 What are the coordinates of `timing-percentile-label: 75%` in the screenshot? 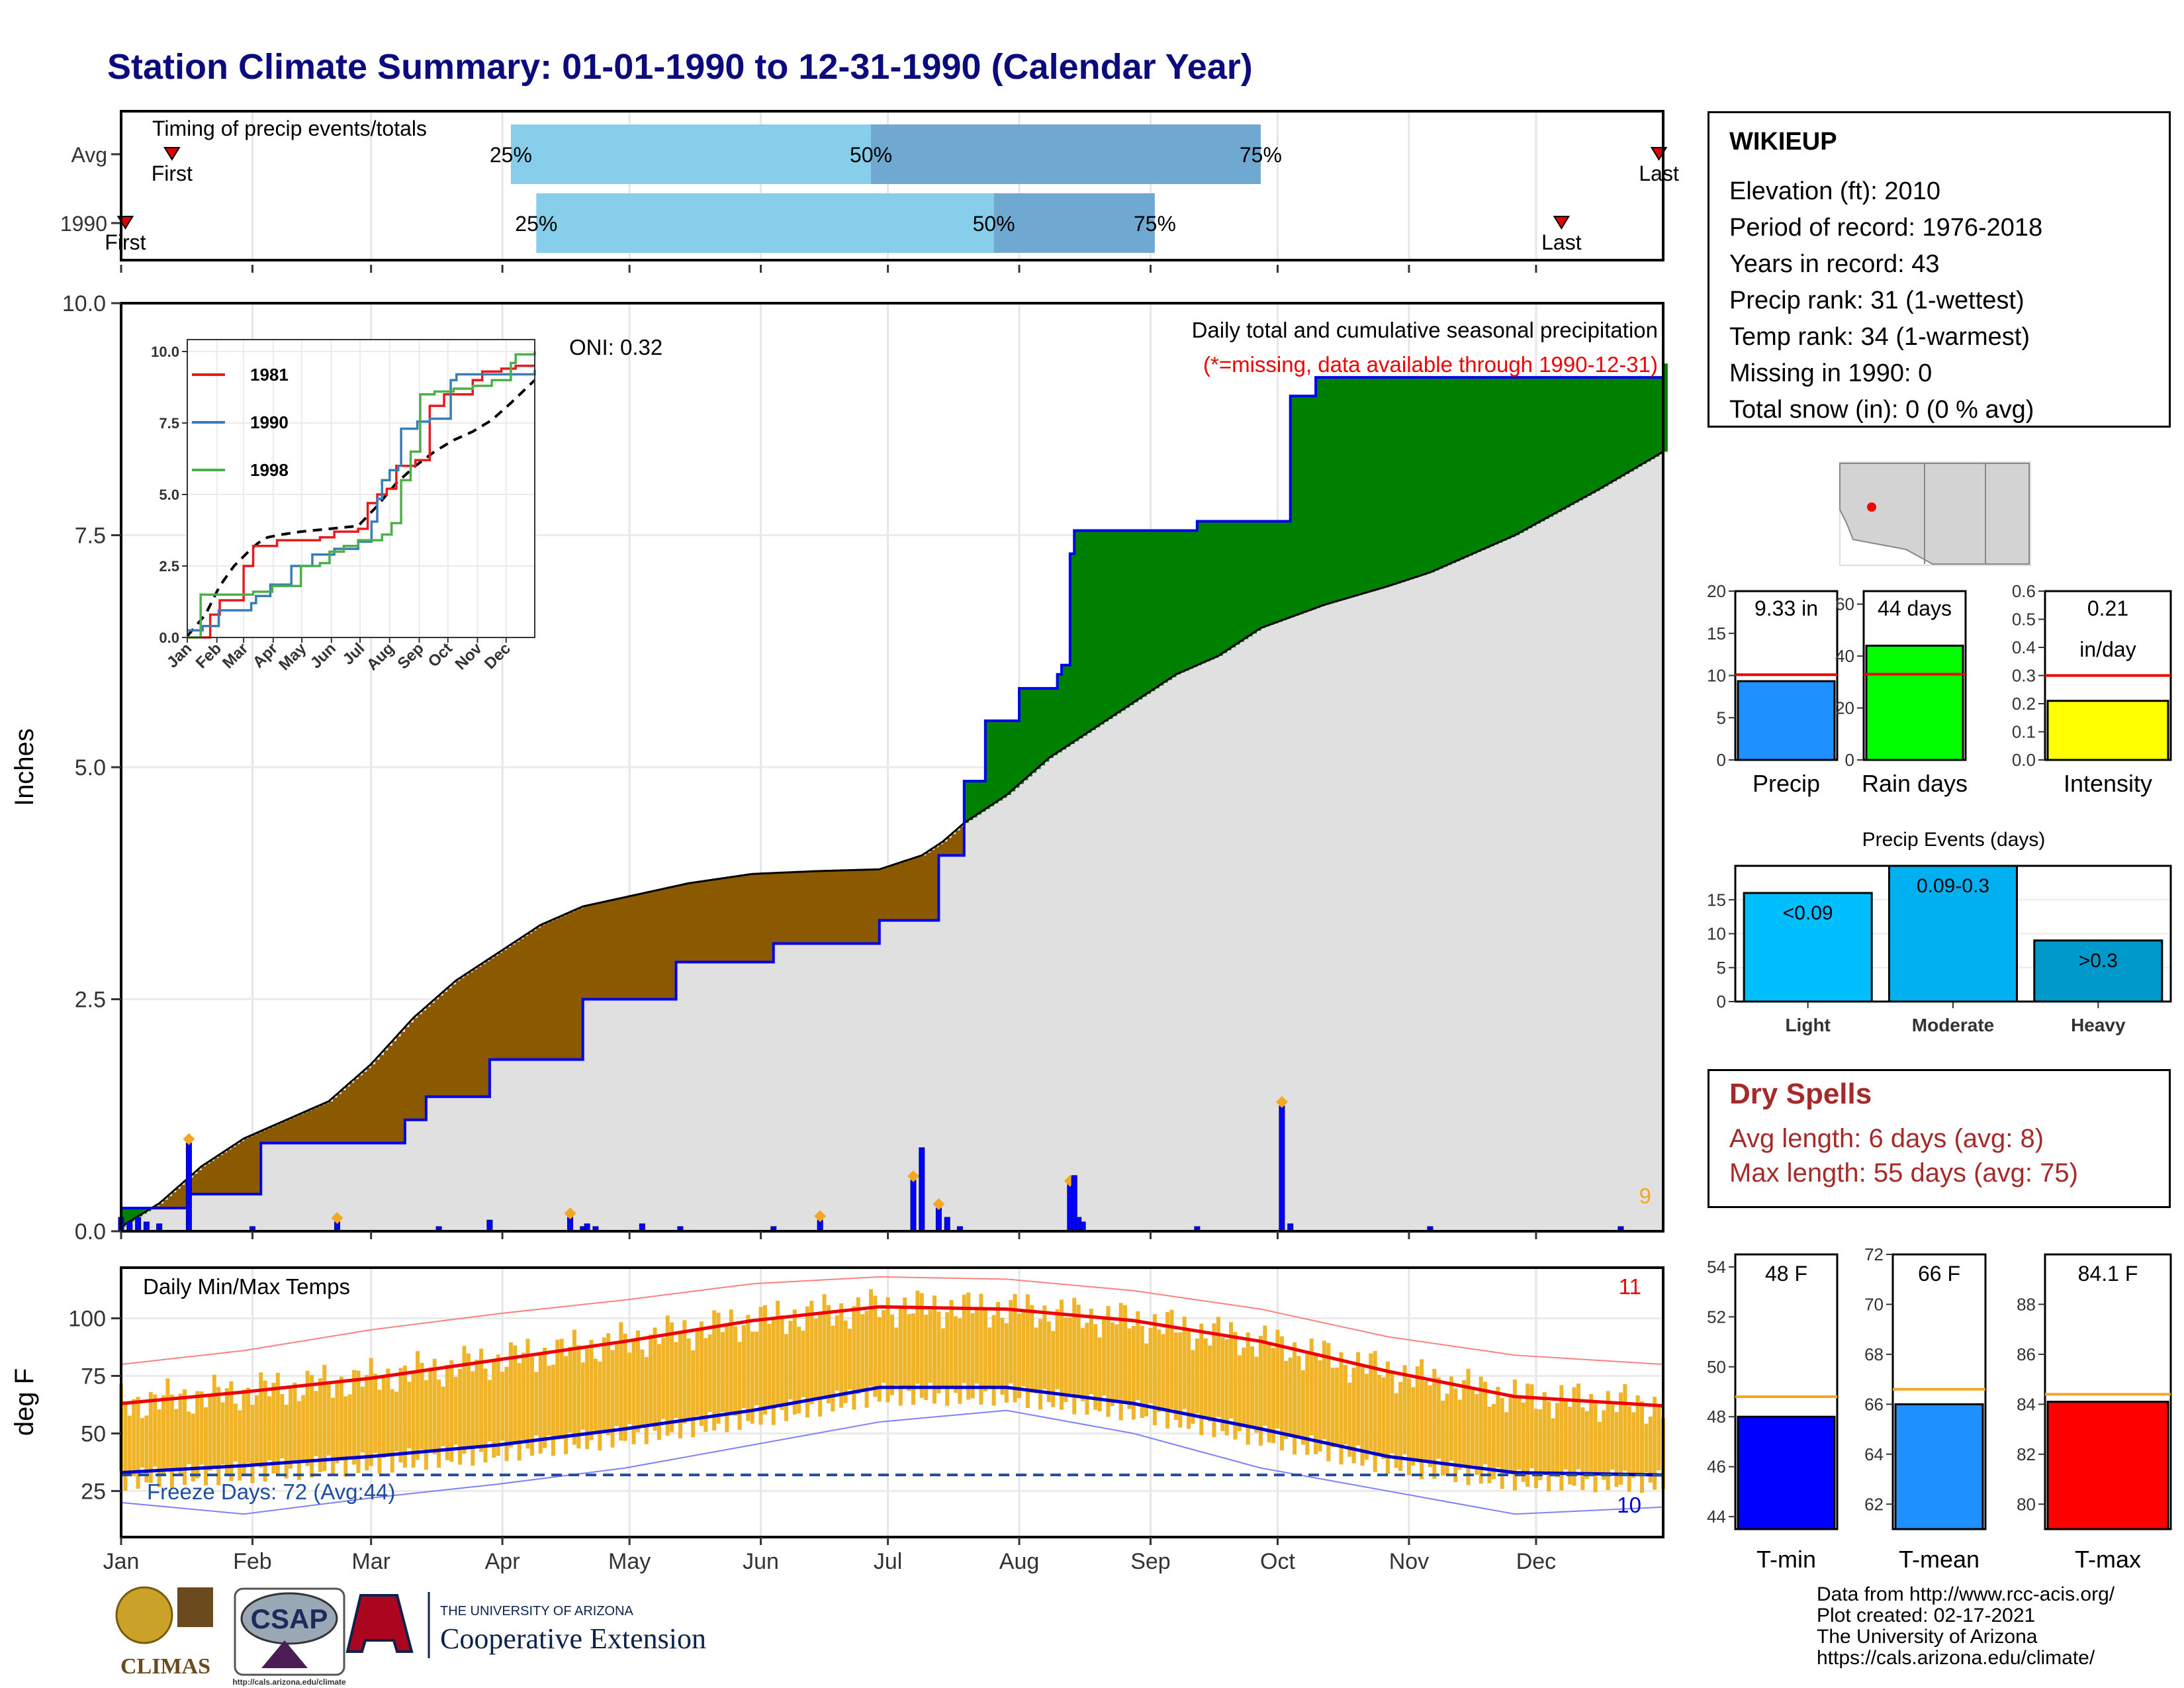 It's located at (1155, 224).